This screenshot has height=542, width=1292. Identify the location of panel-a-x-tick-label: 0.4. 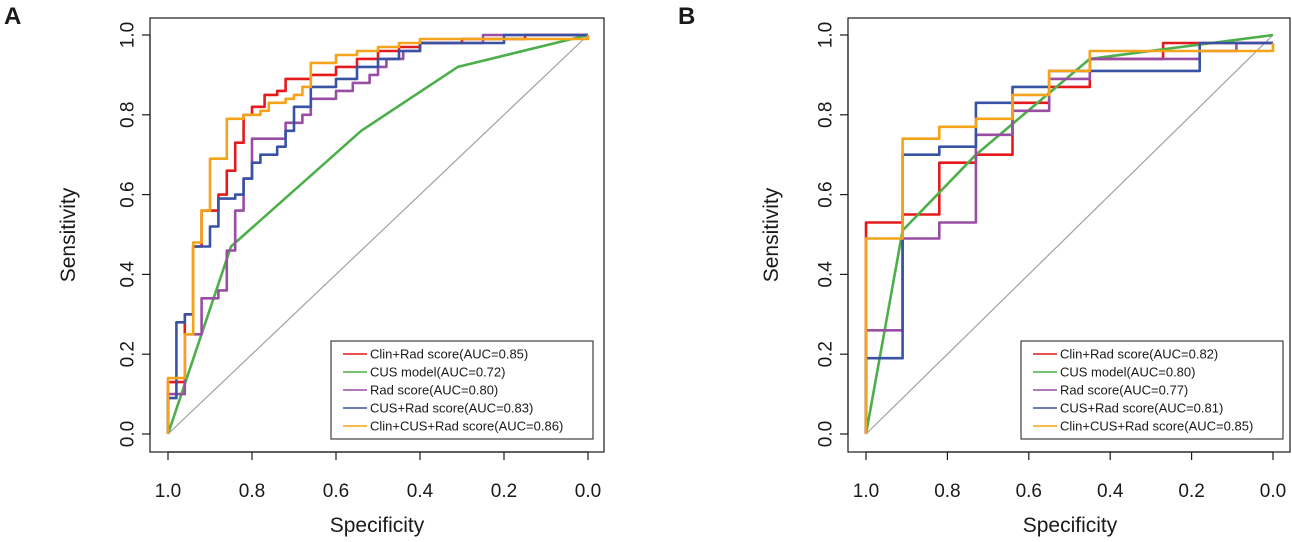
(420, 491).